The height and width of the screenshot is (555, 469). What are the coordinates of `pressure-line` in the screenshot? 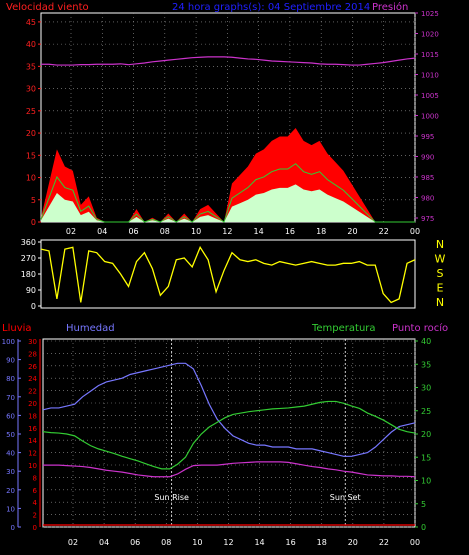 It's located at (228, 61).